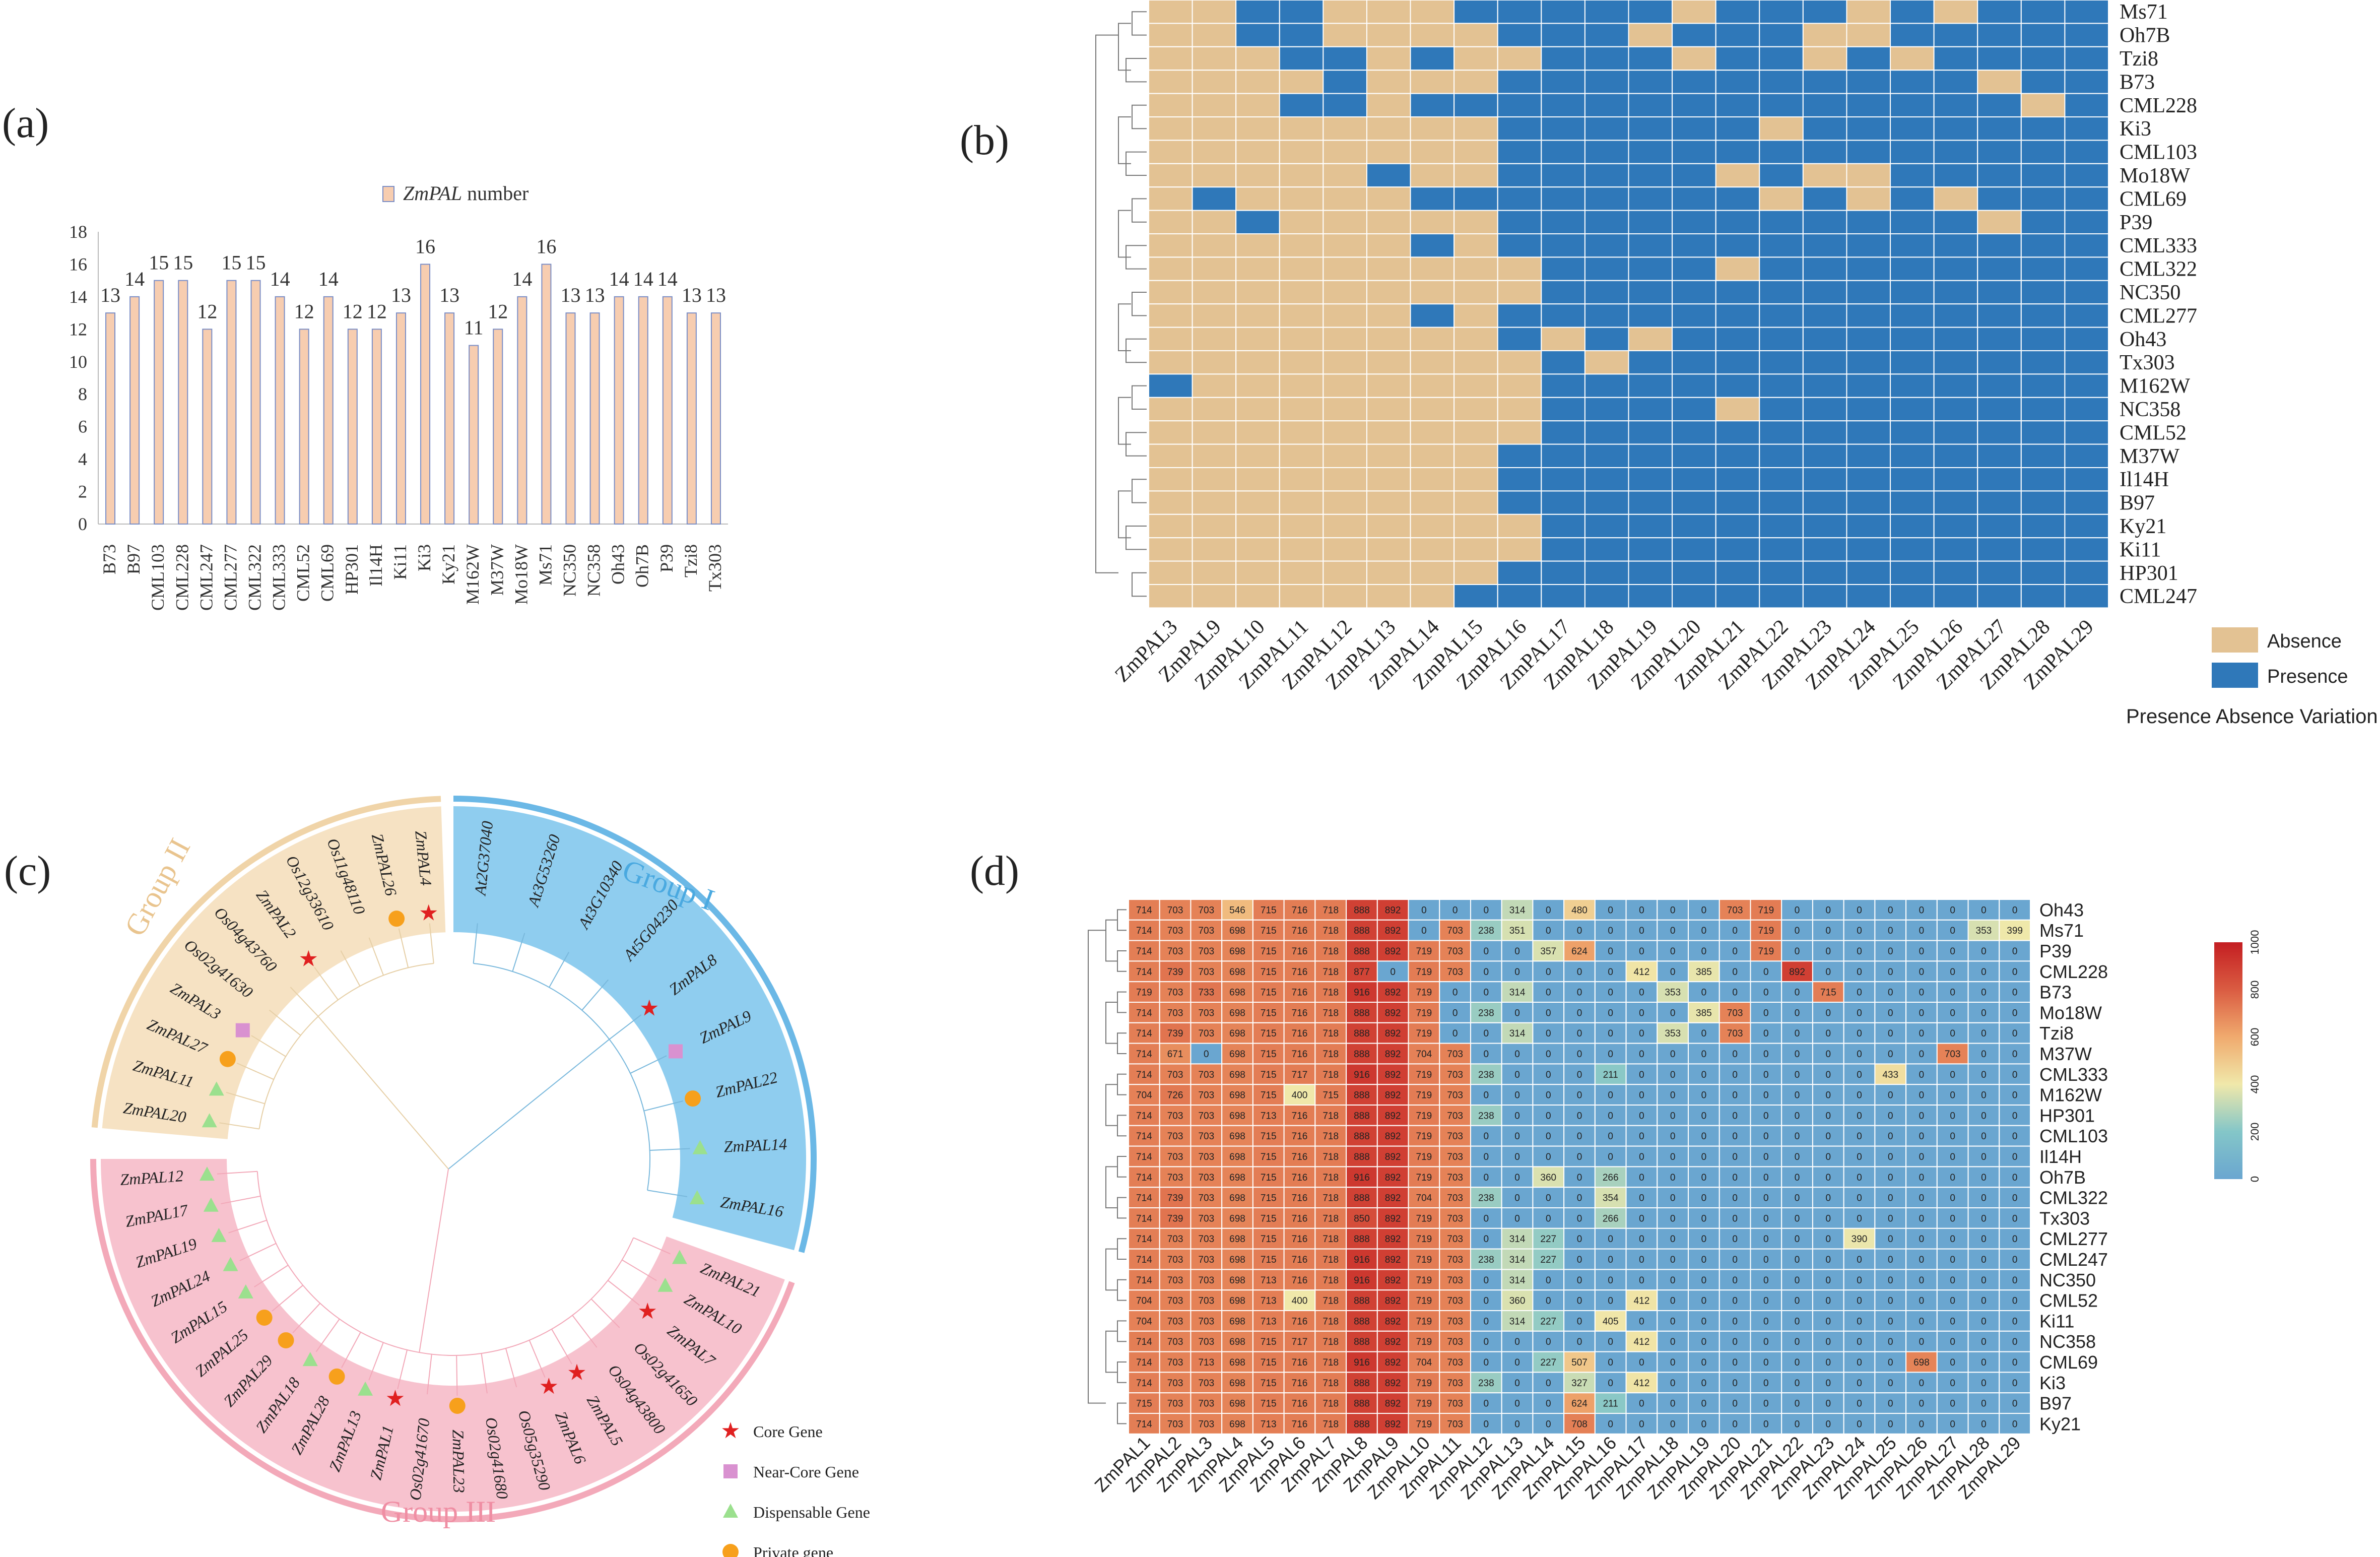 This screenshot has height=1557, width=2380. Describe the element at coordinates (2149, 573) in the screenshot. I see `pav-row-label-HP301: HP301` at that location.